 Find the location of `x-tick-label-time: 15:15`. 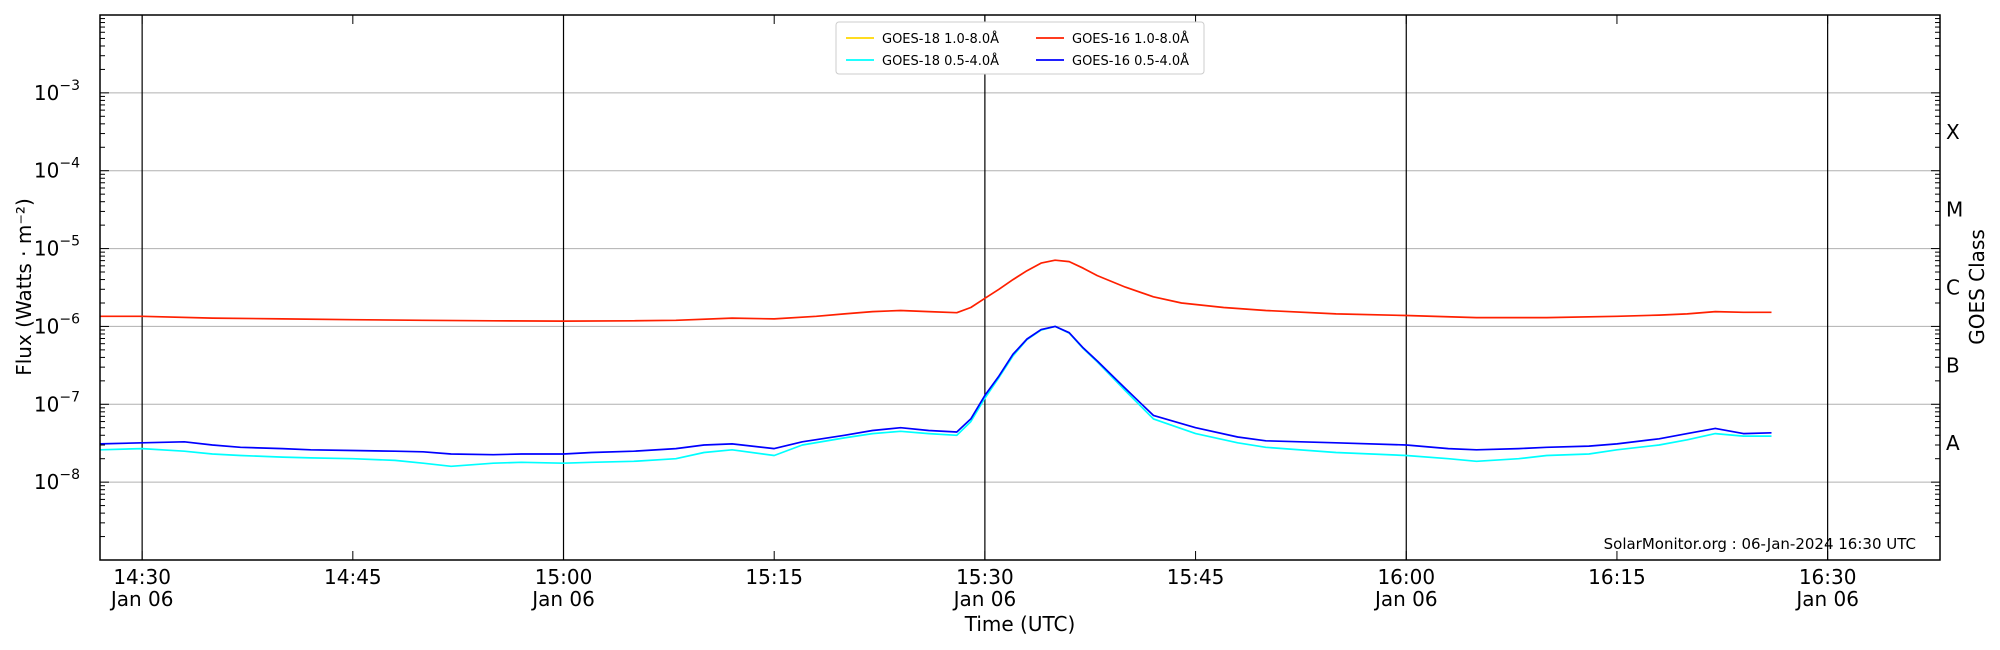

x-tick-label-time: 15:15 is located at coordinates (774, 577).